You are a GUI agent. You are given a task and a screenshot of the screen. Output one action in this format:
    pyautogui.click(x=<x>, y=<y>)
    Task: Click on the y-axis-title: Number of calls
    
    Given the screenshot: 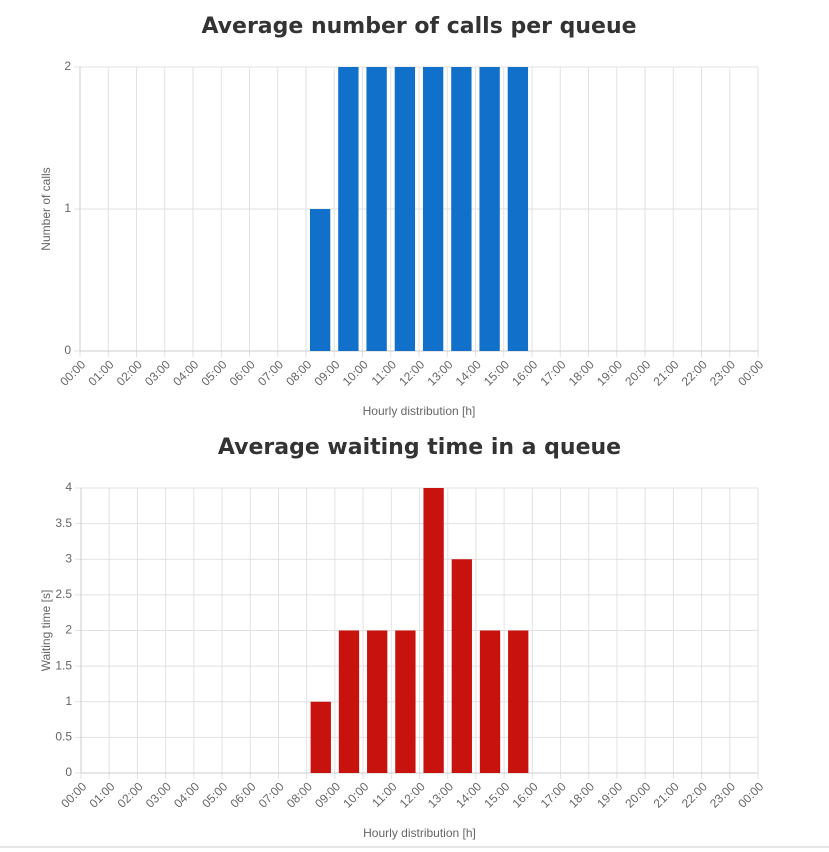 What is the action you would take?
    pyautogui.click(x=46, y=208)
    